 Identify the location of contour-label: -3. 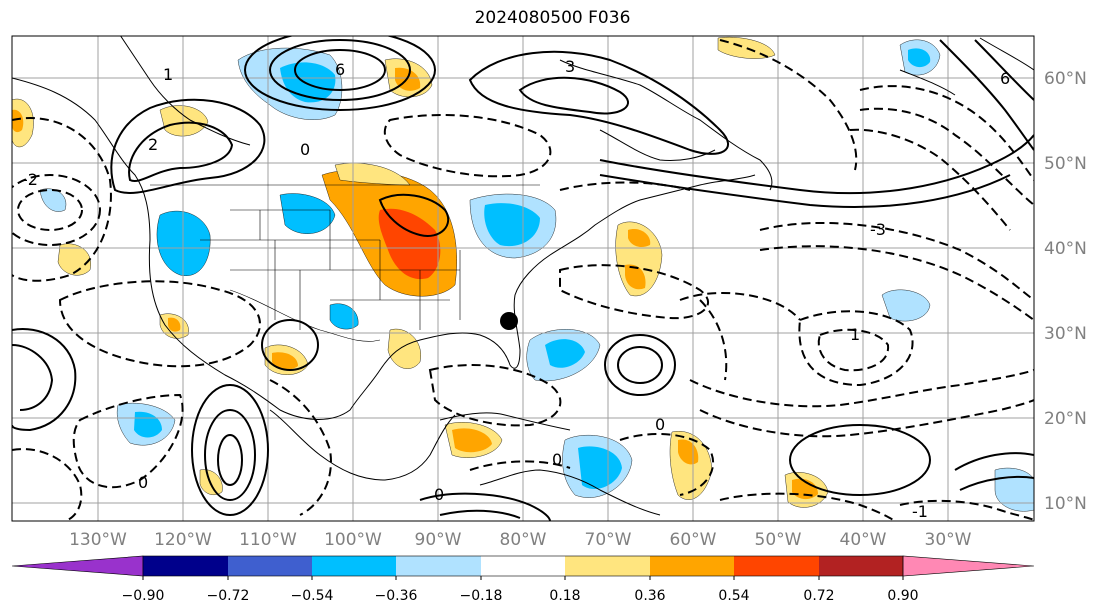
(878, 229).